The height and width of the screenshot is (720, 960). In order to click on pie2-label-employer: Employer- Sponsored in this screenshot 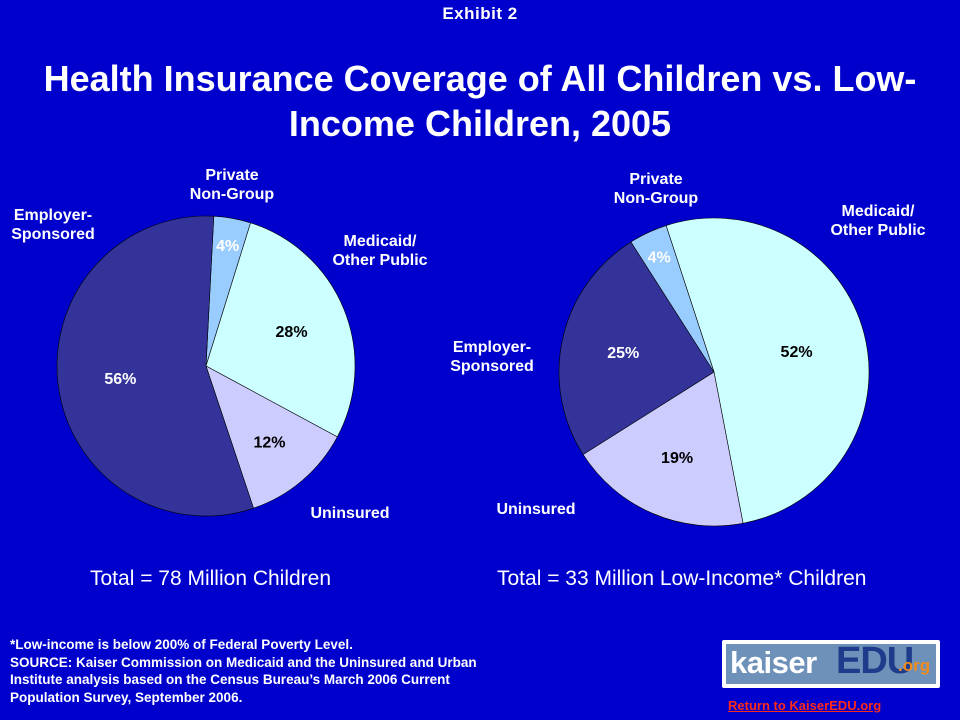, I will do `click(492, 357)`.